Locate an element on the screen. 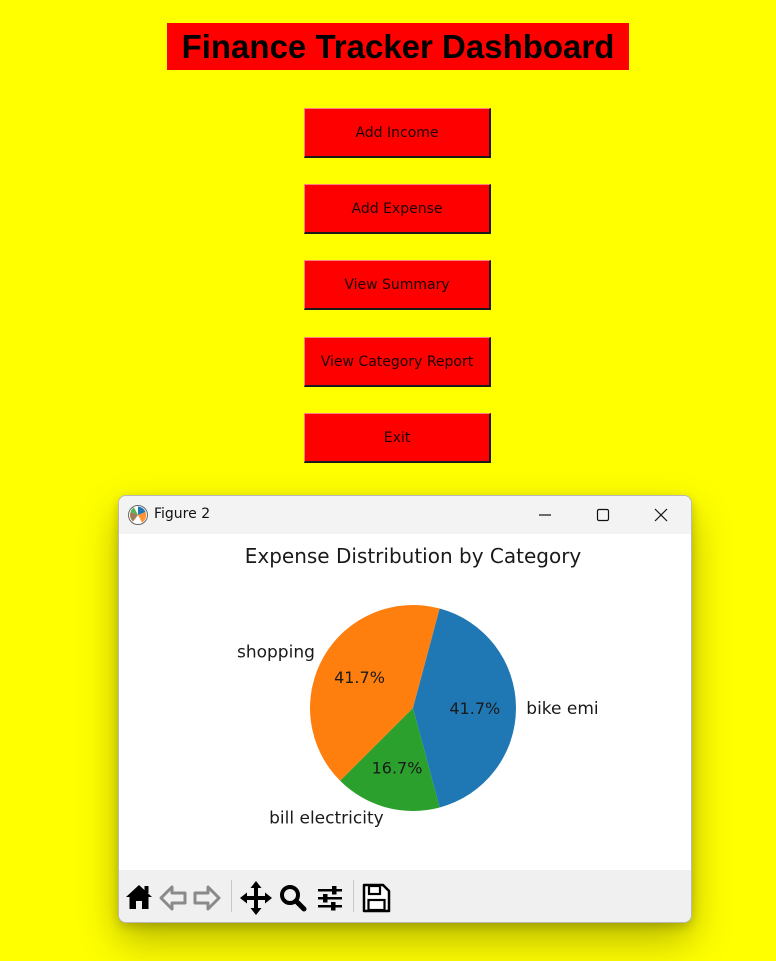 The image size is (776, 961). navigation-toolbar is located at coordinates (405, 896).